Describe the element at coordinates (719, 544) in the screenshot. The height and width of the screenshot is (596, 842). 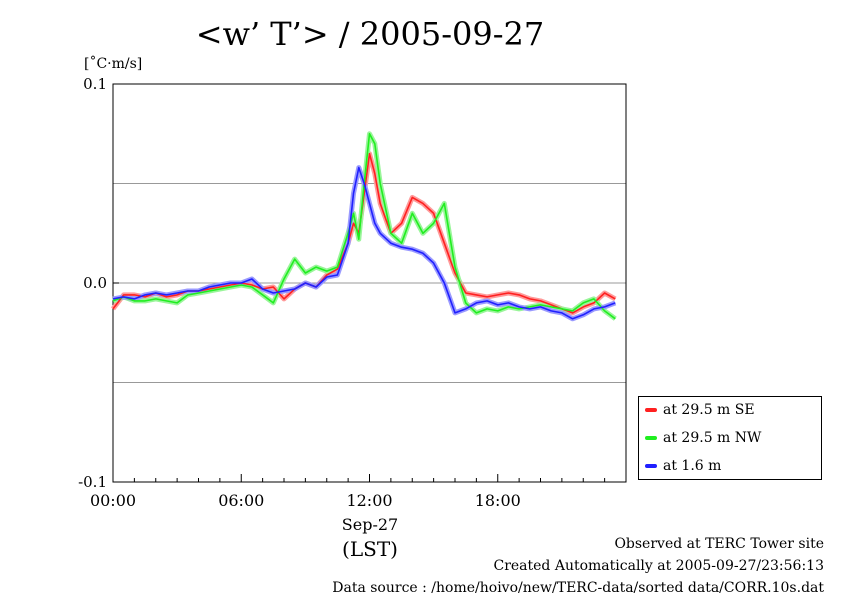
I see `footer-observed: Observed at TERC Tower site` at that location.